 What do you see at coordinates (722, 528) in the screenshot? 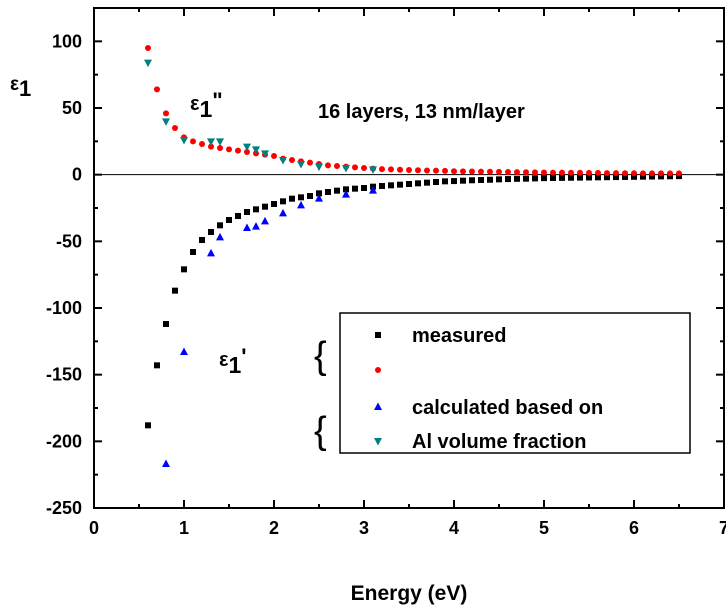
I see `x-tick-label: 7` at bounding box center [722, 528].